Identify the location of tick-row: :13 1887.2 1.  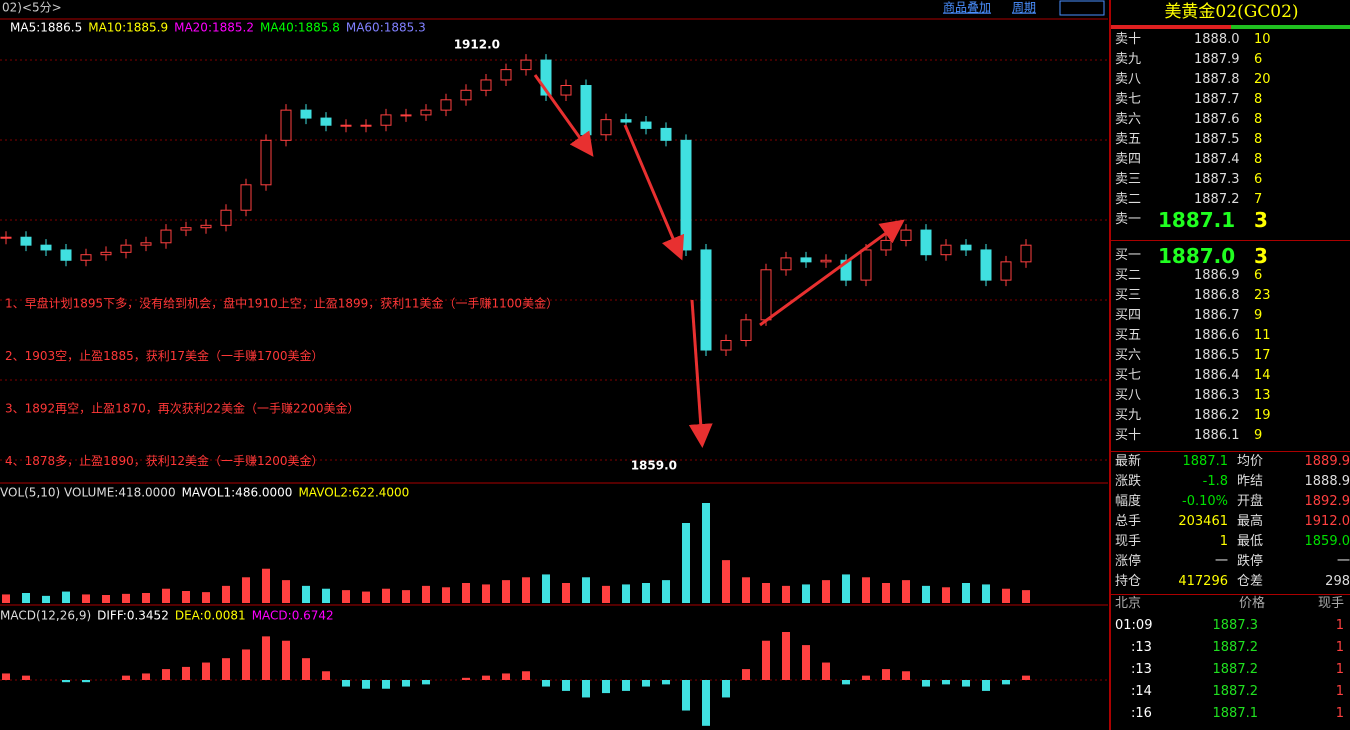
(1230, 670).